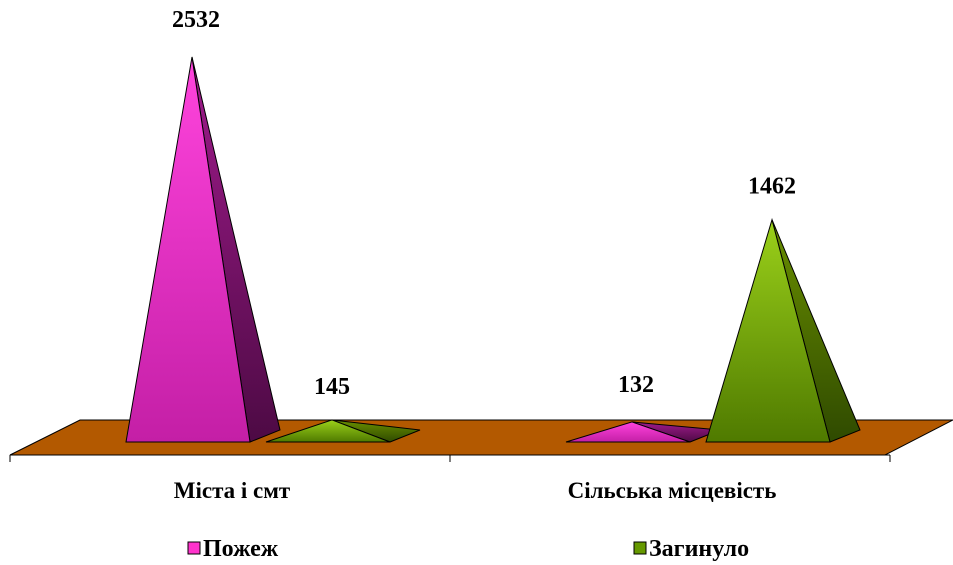 The image size is (953, 565). Describe the element at coordinates (232, 490) in the screenshot. I see `x-tick-label: Міста і смт` at that location.